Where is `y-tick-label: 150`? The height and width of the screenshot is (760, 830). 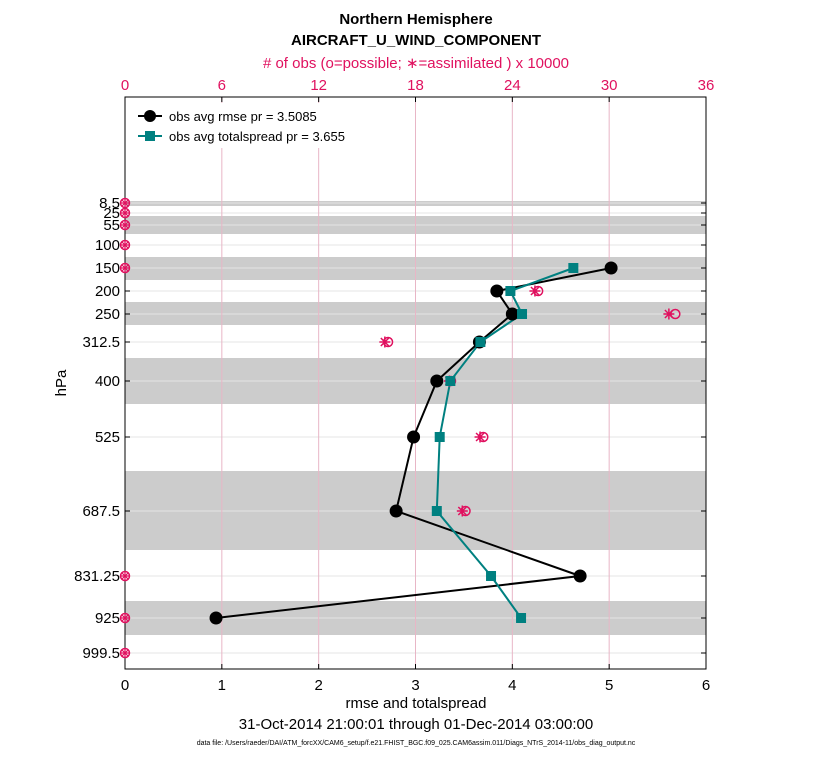 y-tick-label: 150 is located at coordinates (107, 268).